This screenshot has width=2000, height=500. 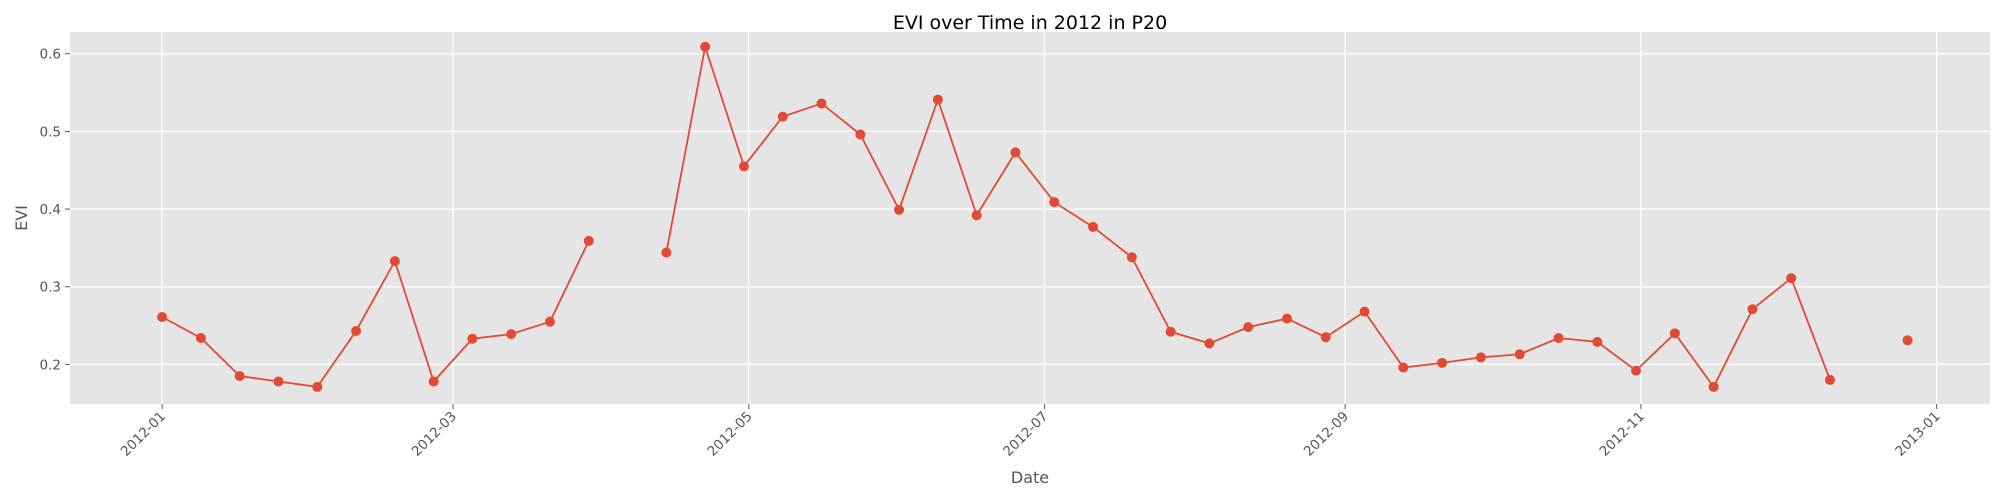 I want to click on x-tick-label: 2012-07, so click(x=1025, y=434).